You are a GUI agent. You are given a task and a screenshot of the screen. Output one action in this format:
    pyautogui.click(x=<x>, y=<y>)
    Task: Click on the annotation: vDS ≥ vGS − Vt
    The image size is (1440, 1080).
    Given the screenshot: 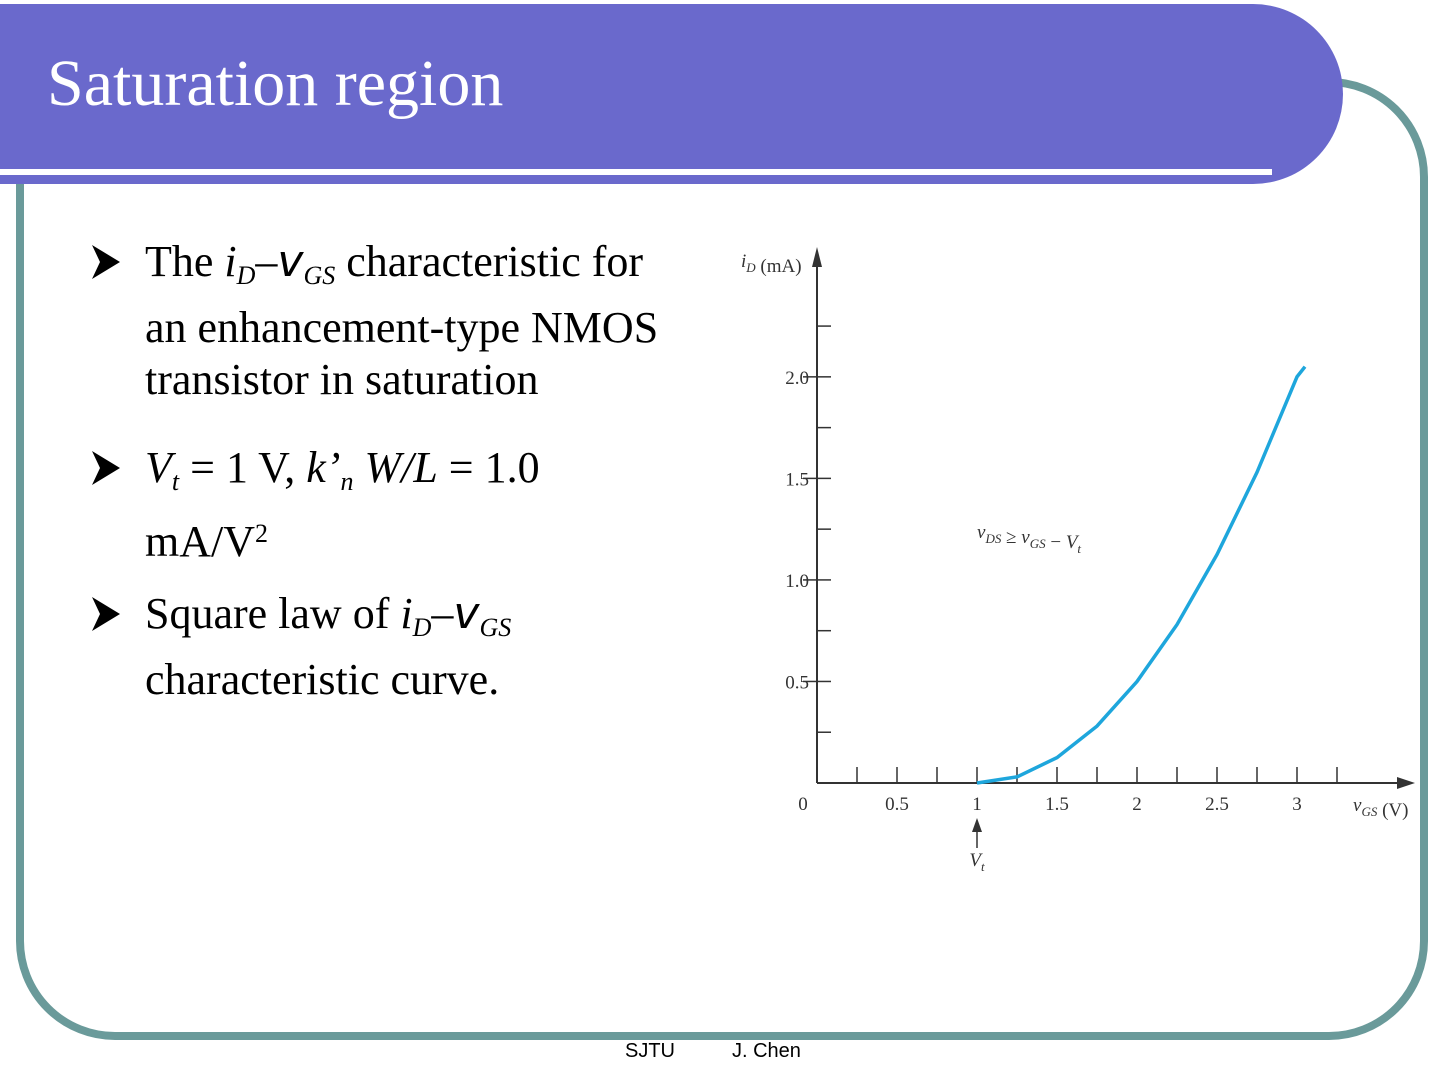 What is the action you would take?
    pyautogui.click(x=1029, y=539)
    